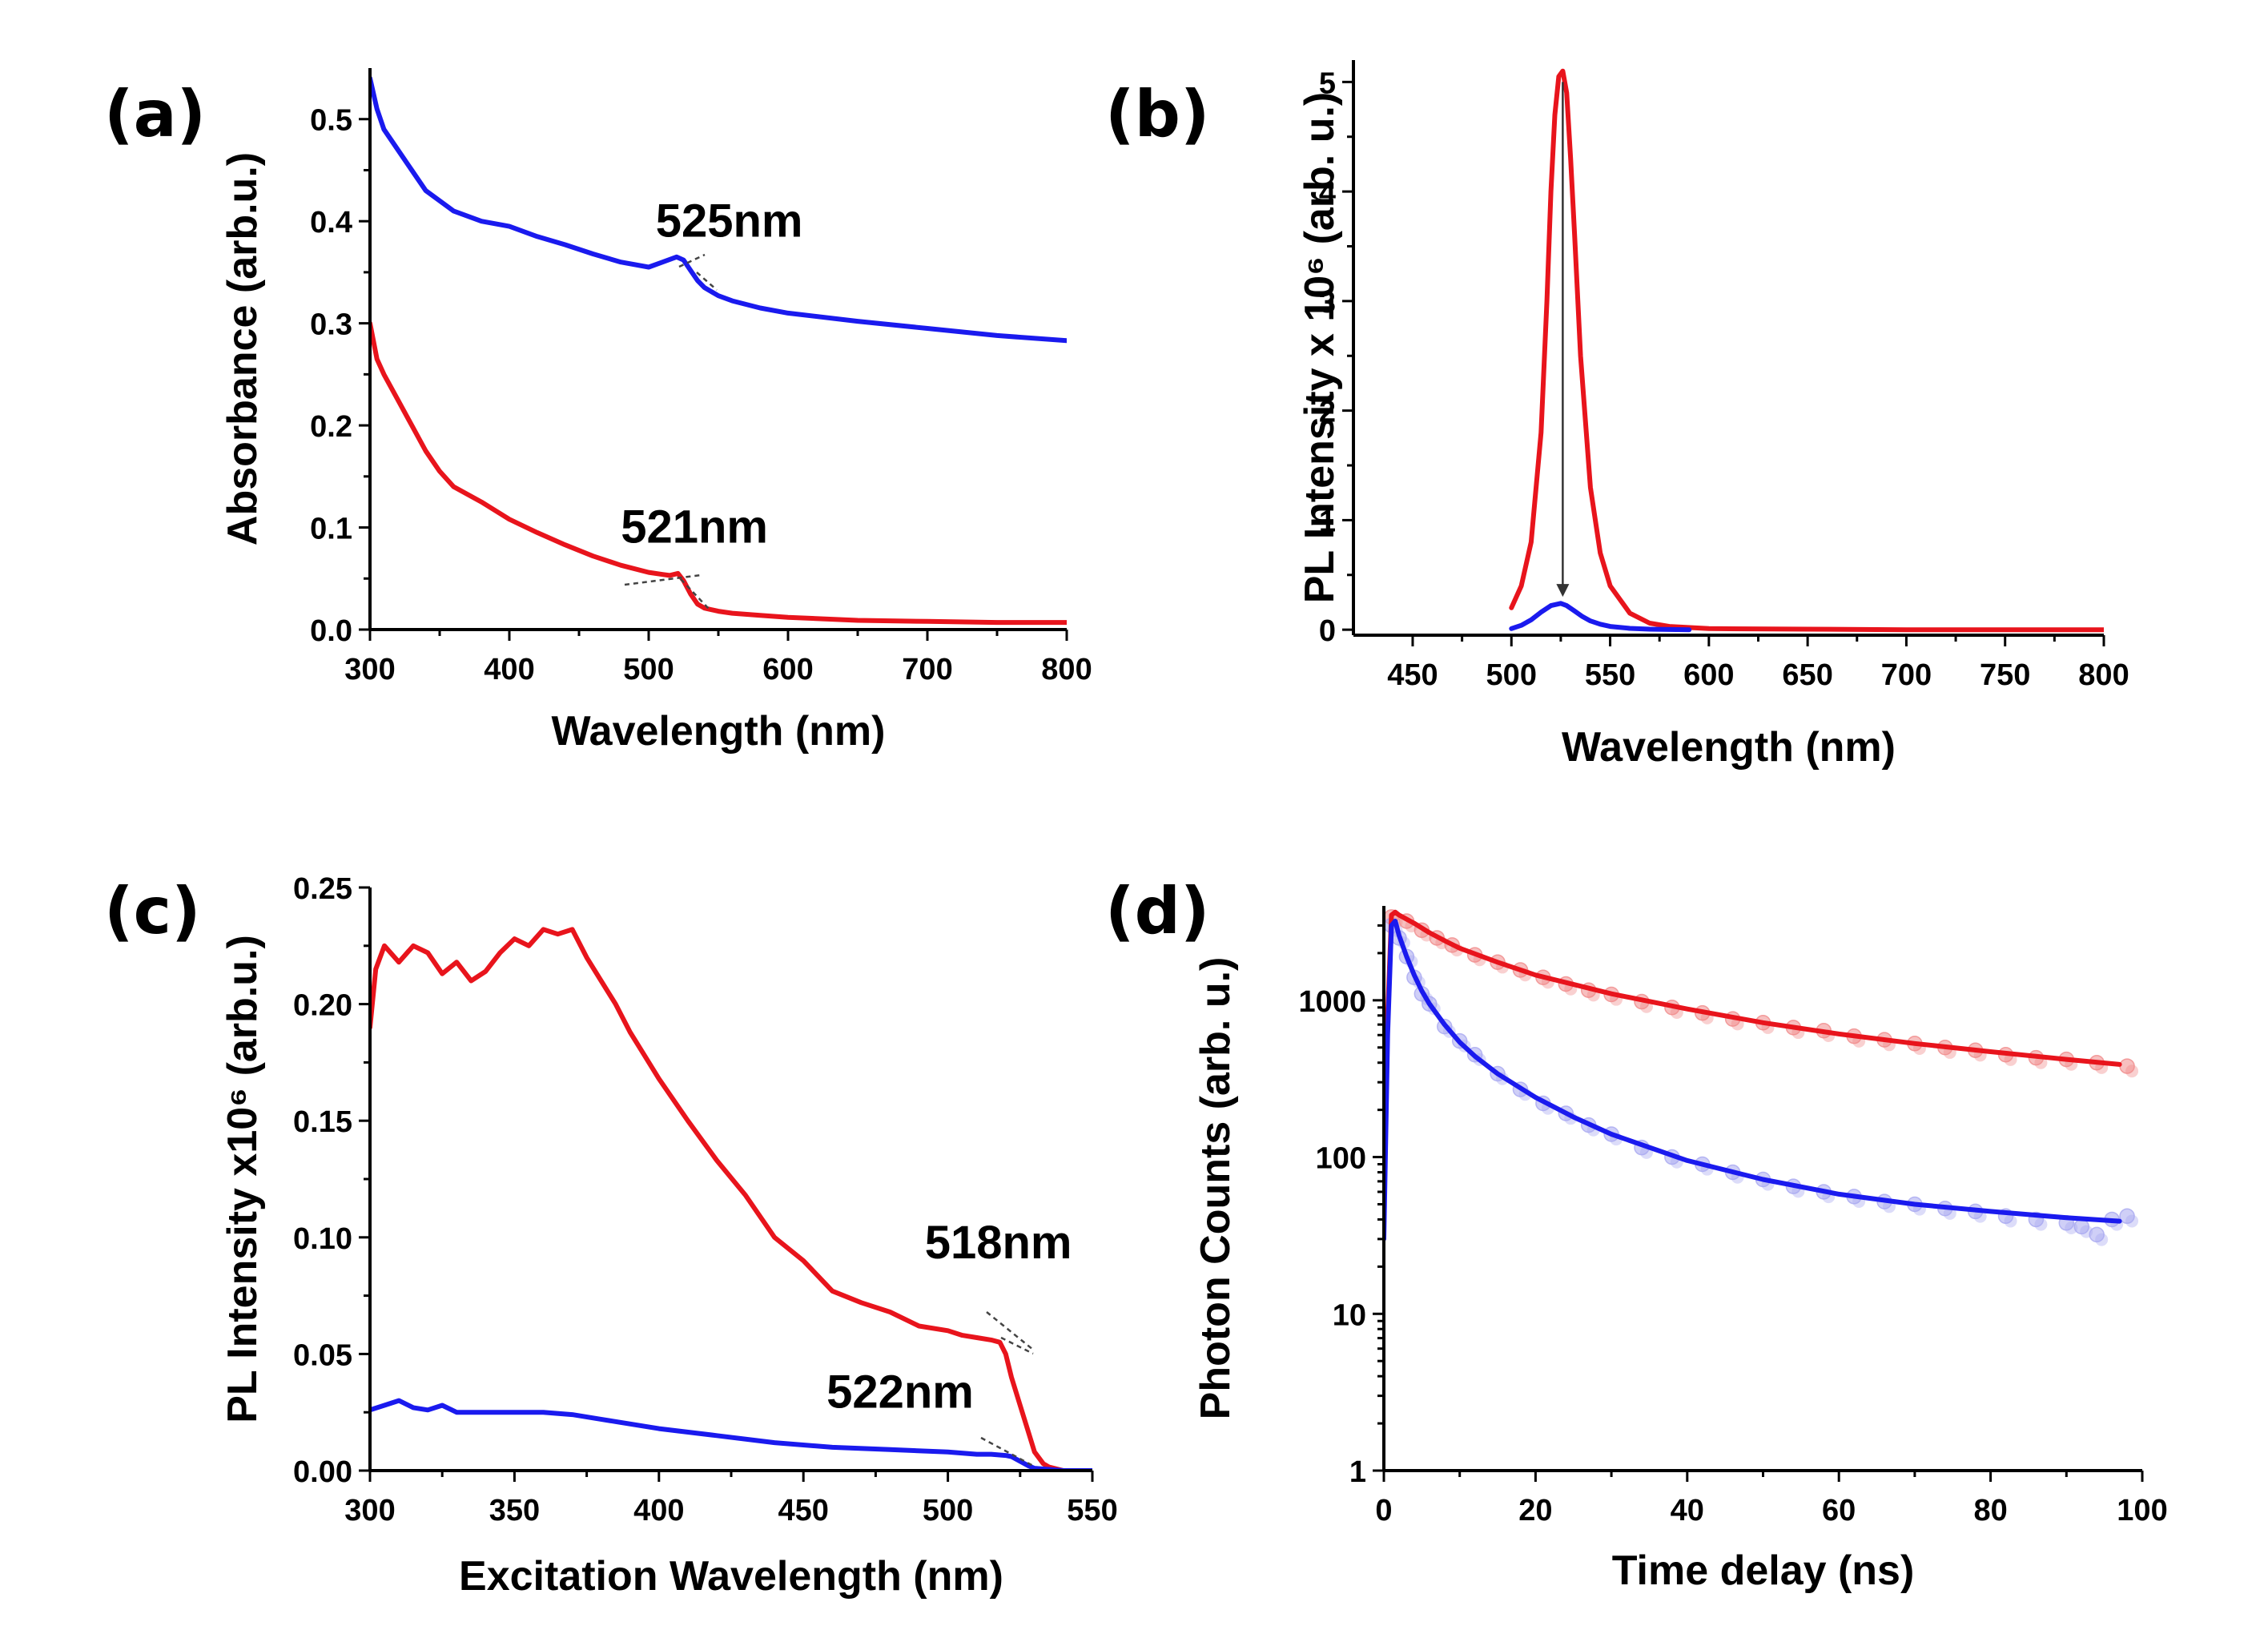  Describe the element at coordinates (1327, 303) in the screenshot. I see `y-tick-label: 3` at that location.